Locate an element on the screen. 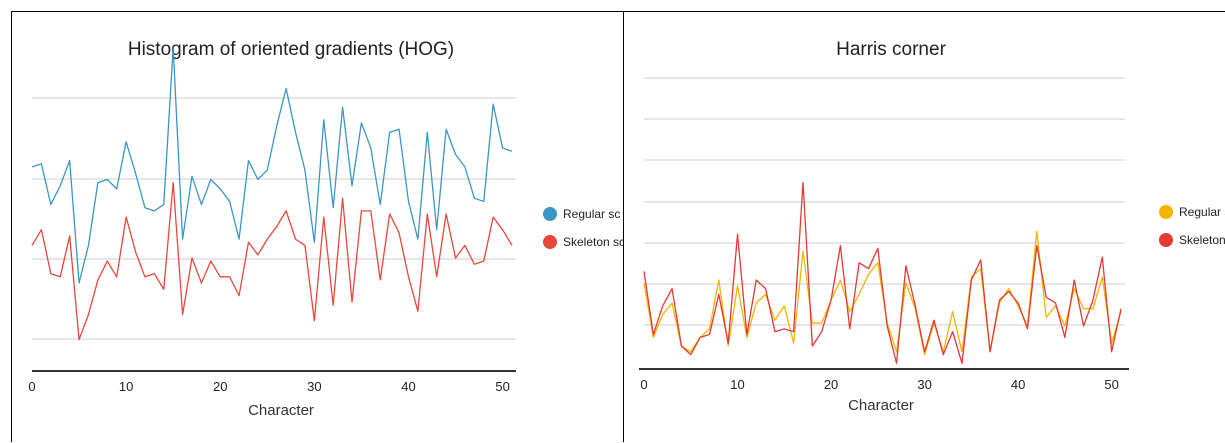  legend-label-1: Skeleton sc is located at coordinates (593, 242).